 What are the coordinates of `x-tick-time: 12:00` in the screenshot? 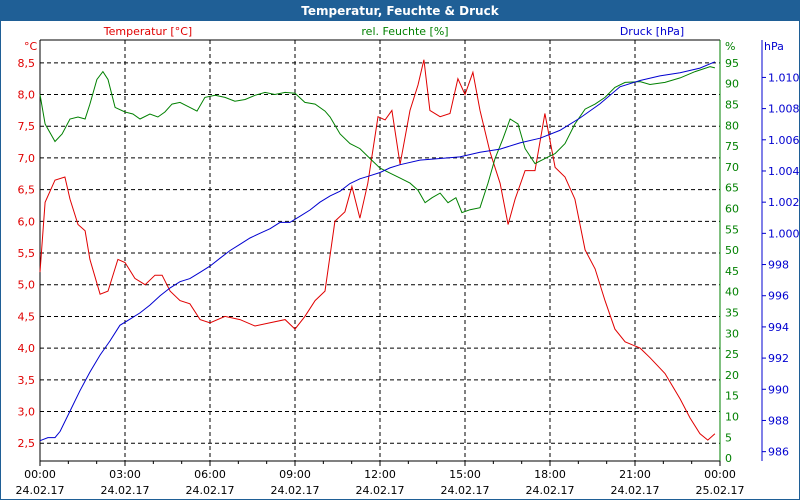 It's located at (380, 474).